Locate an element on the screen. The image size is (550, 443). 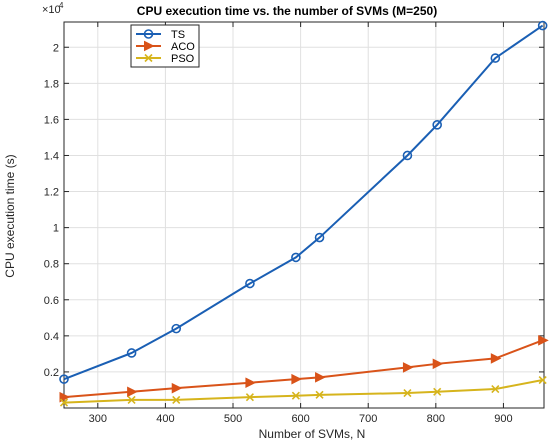
legend-marker-aco is located at coordinates (149, 46).